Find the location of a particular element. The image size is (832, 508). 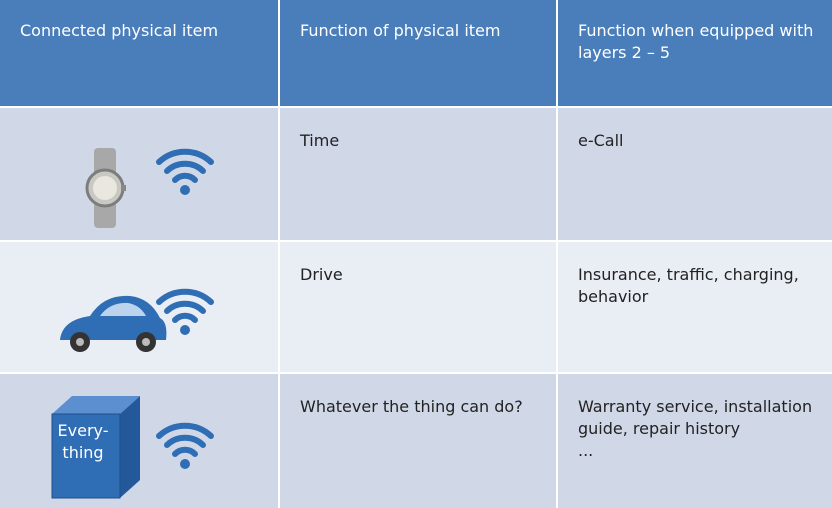

cube-label: Every- thing is located at coordinates (83, 441).